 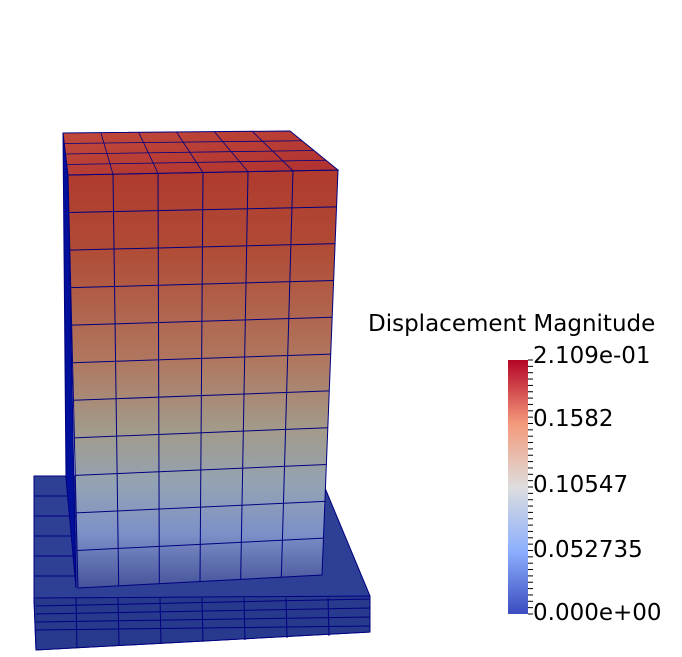 What do you see at coordinates (581, 485) in the screenshot?
I see `scalar-bar-tick: 0.10547` at bounding box center [581, 485].